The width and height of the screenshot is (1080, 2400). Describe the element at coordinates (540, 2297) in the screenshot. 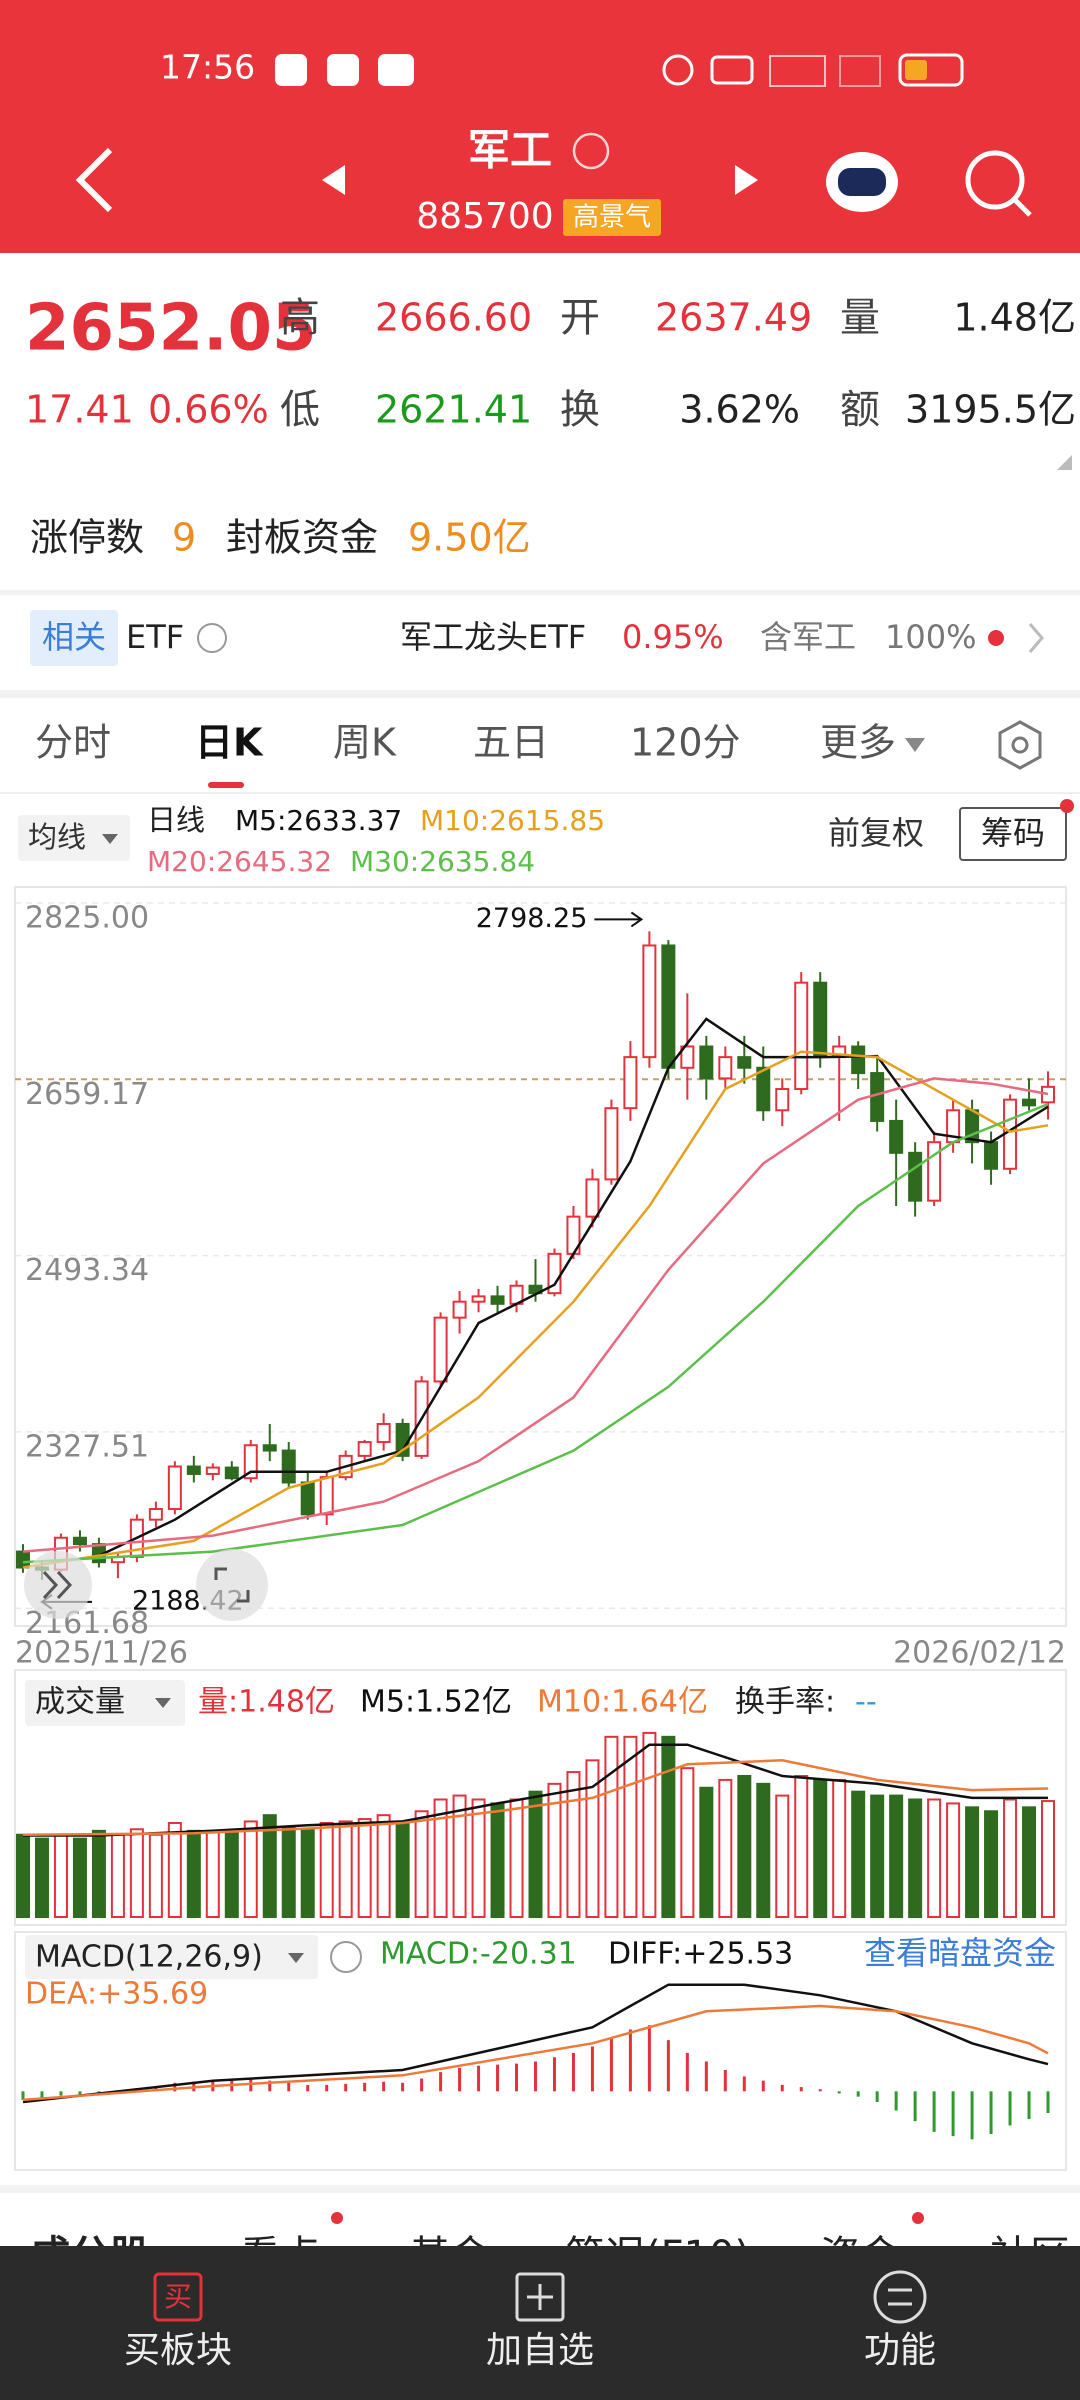

I see `add-icon` at that location.